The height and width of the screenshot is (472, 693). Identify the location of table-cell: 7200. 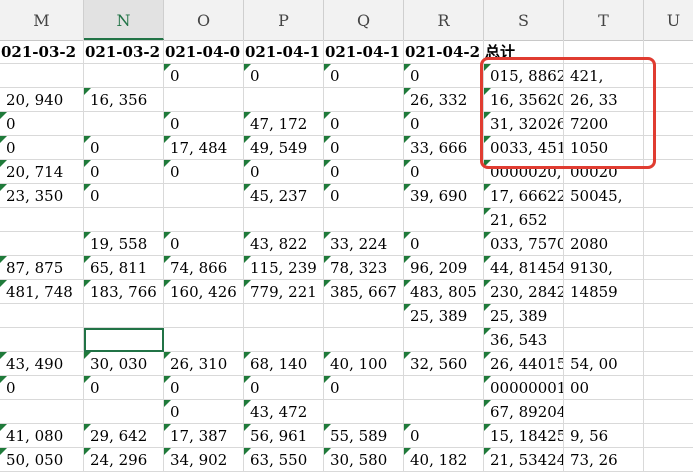
(604, 124).